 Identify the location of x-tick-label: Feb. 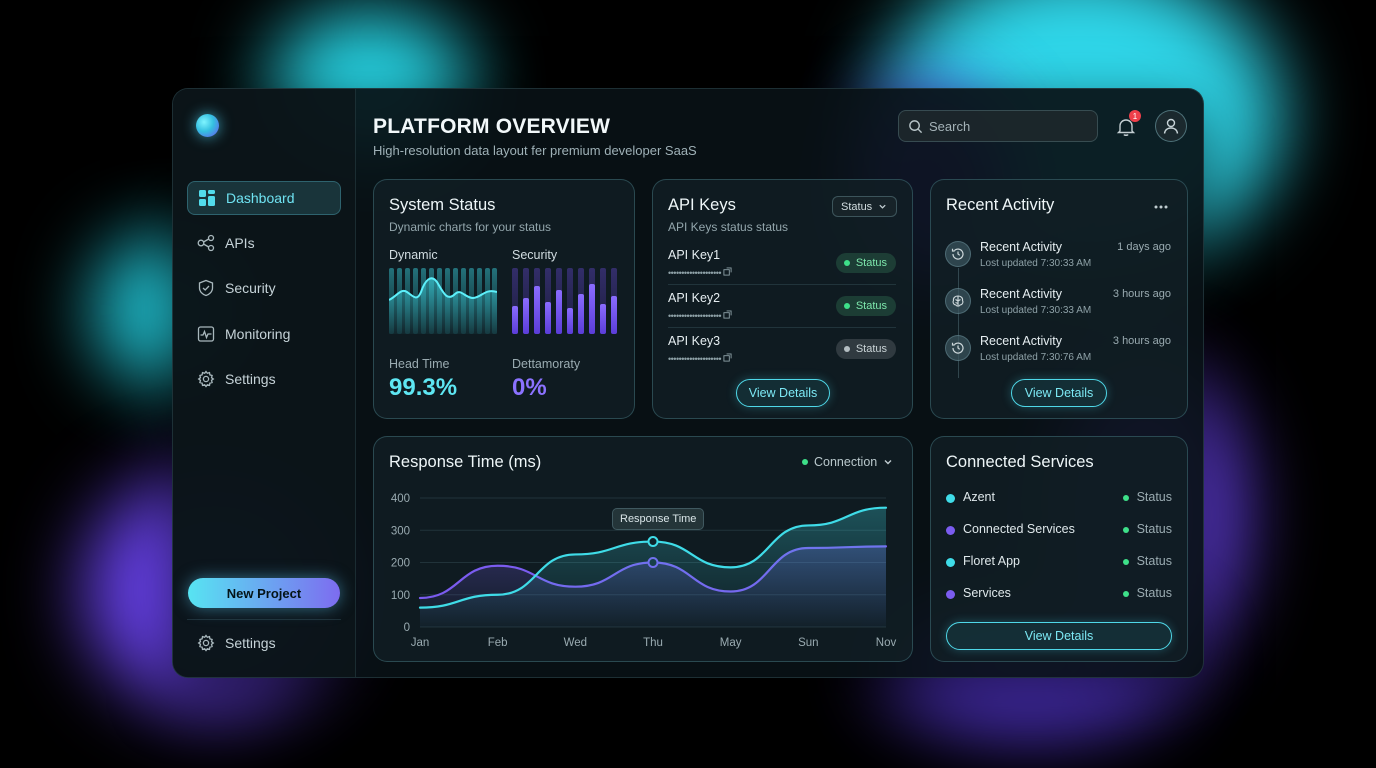
(498, 643).